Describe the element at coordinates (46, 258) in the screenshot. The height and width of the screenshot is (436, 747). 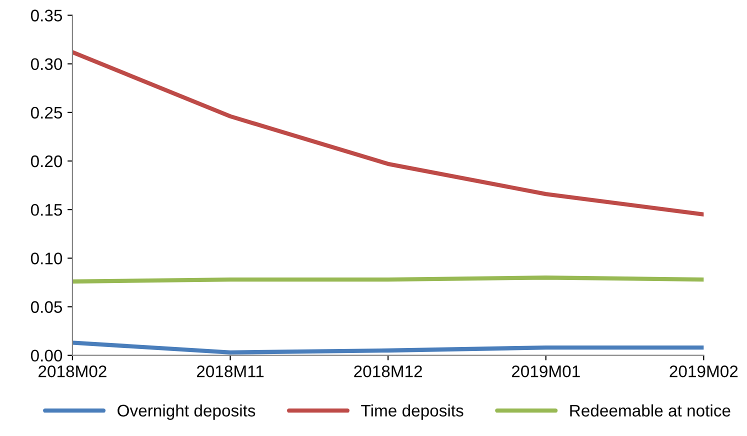
I see `y-tick-label: 0.10` at that location.